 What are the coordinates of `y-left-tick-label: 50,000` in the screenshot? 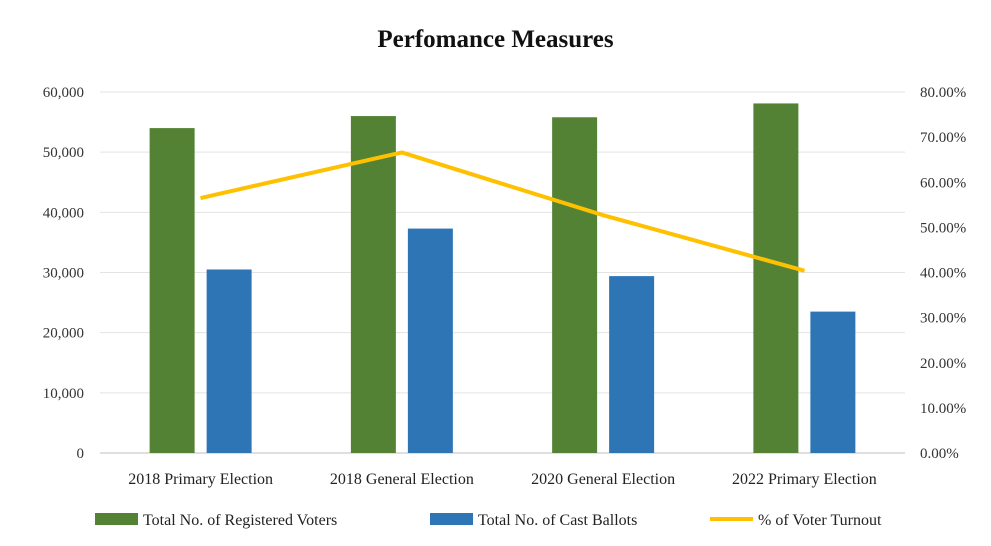 It's located at (63, 153).